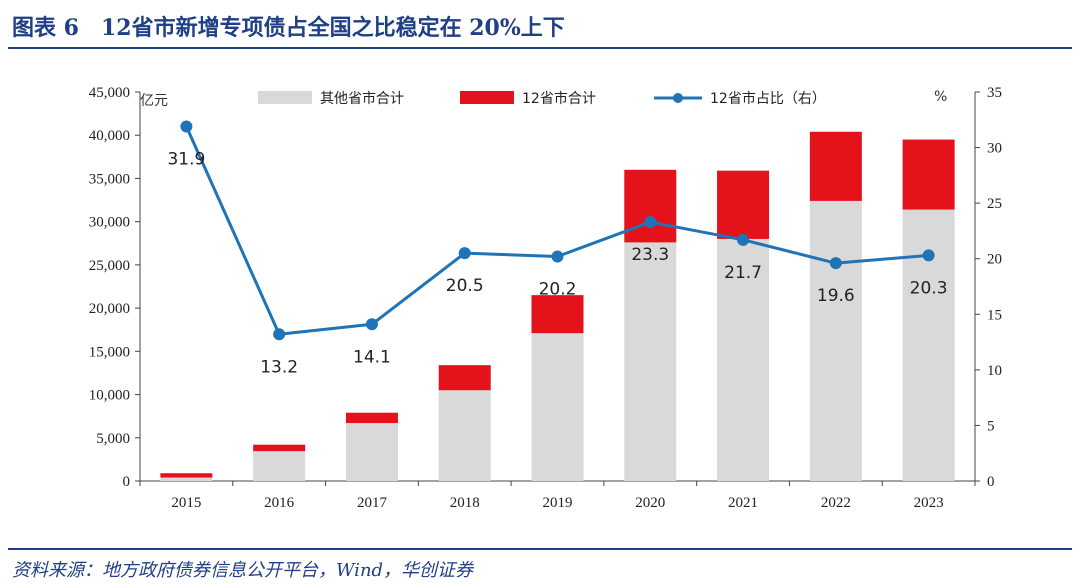 This screenshot has width=1080, height=586. What do you see at coordinates (127, 482) in the screenshot?
I see `left-tick-label: 0` at bounding box center [127, 482].